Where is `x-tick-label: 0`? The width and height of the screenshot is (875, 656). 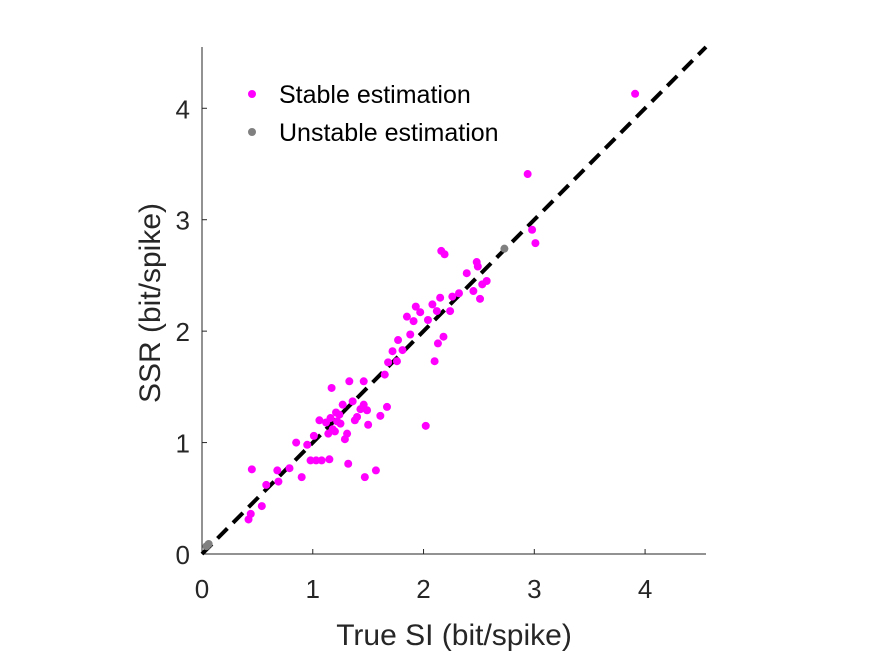 x-tick-label: 0 is located at coordinates (202, 589).